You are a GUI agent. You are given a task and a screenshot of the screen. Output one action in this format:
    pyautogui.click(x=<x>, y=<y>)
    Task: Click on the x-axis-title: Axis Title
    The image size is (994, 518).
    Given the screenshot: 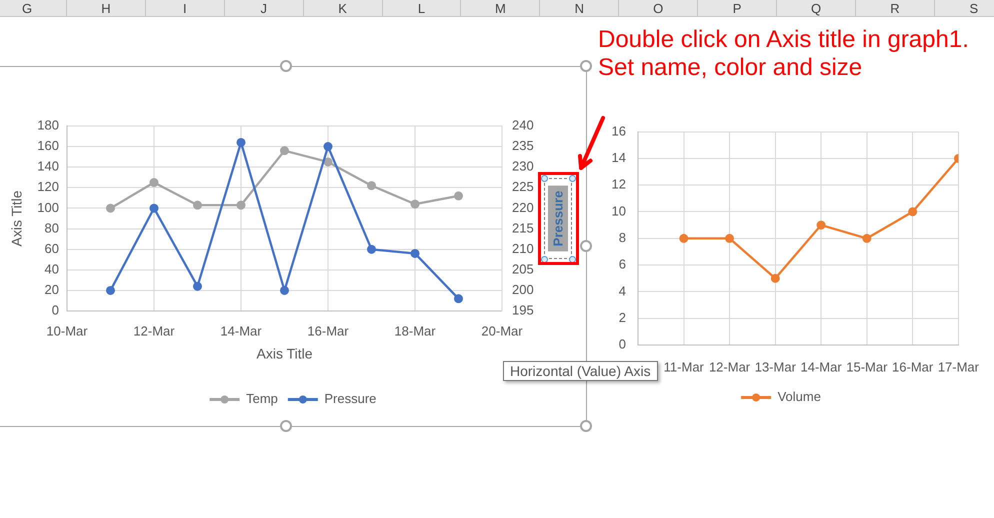 What is the action you would take?
    pyautogui.click(x=284, y=353)
    